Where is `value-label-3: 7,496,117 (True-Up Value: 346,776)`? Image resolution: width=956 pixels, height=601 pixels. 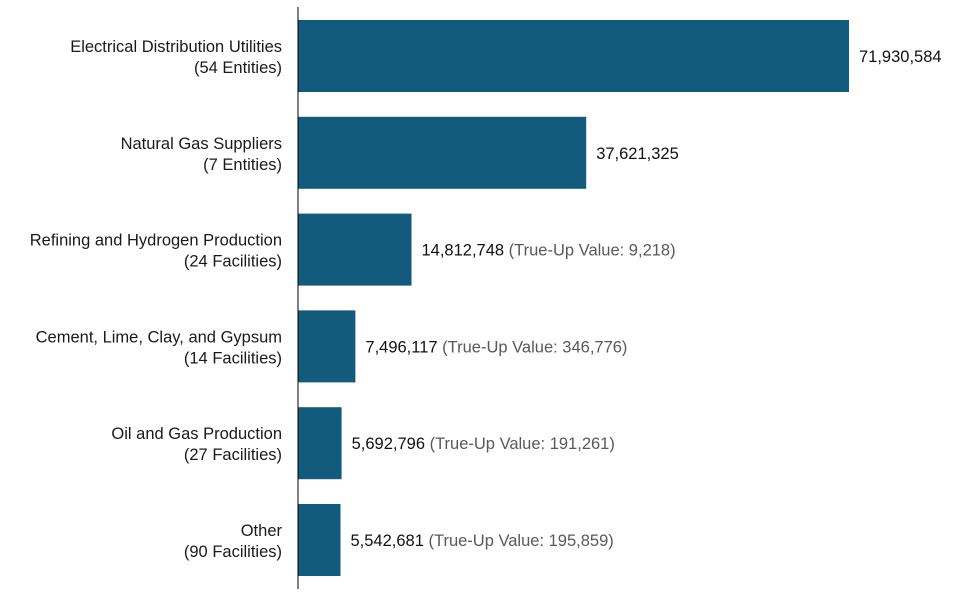
value-label-3: 7,496,117 (True-Up Value: 346,776) is located at coordinates (496, 347).